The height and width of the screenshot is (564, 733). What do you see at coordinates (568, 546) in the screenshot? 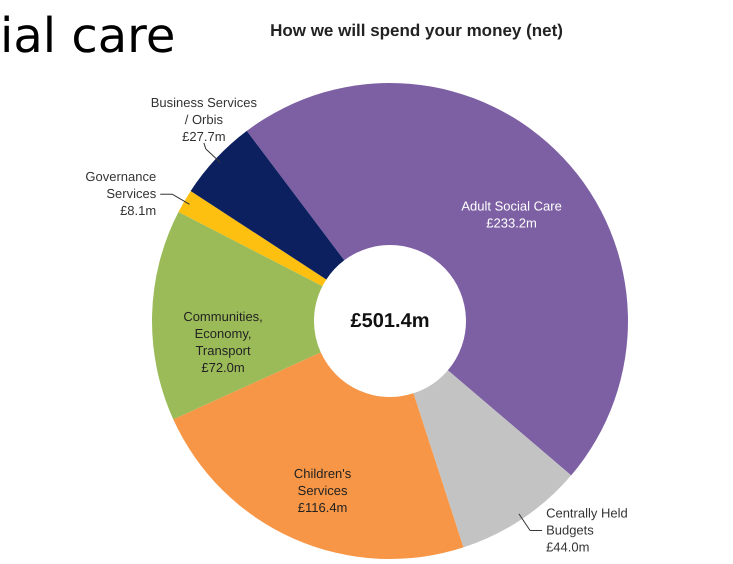
I see `data-label: £44.0m` at bounding box center [568, 546].